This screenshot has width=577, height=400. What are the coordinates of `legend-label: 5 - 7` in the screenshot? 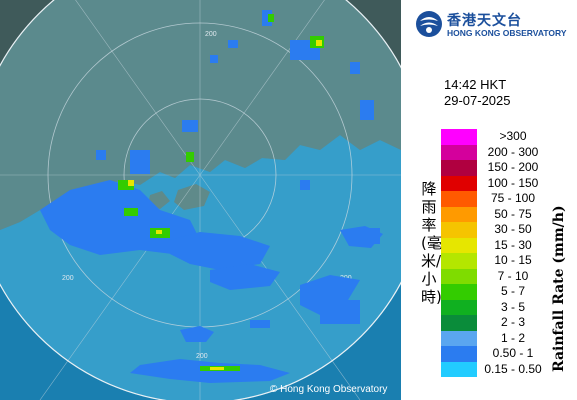 It's located at (512, 291).